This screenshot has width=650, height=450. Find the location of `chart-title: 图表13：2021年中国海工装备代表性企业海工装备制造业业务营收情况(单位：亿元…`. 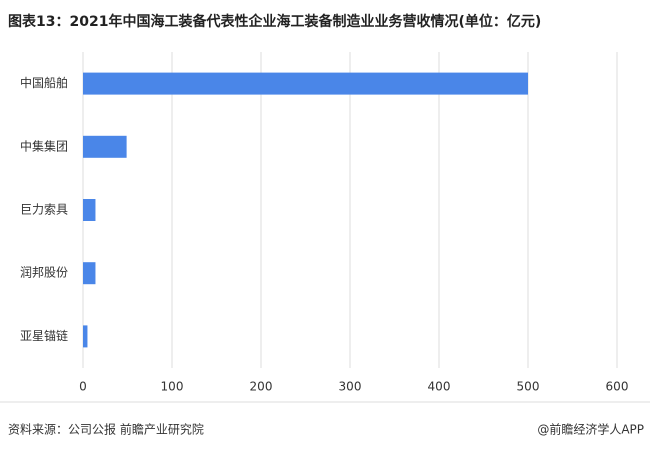

chart-title: 图表13：2021年中国海工装备代表性企业海工装备制造业业务营收情况(单位：亿元… is located at coordinates (274, 21).